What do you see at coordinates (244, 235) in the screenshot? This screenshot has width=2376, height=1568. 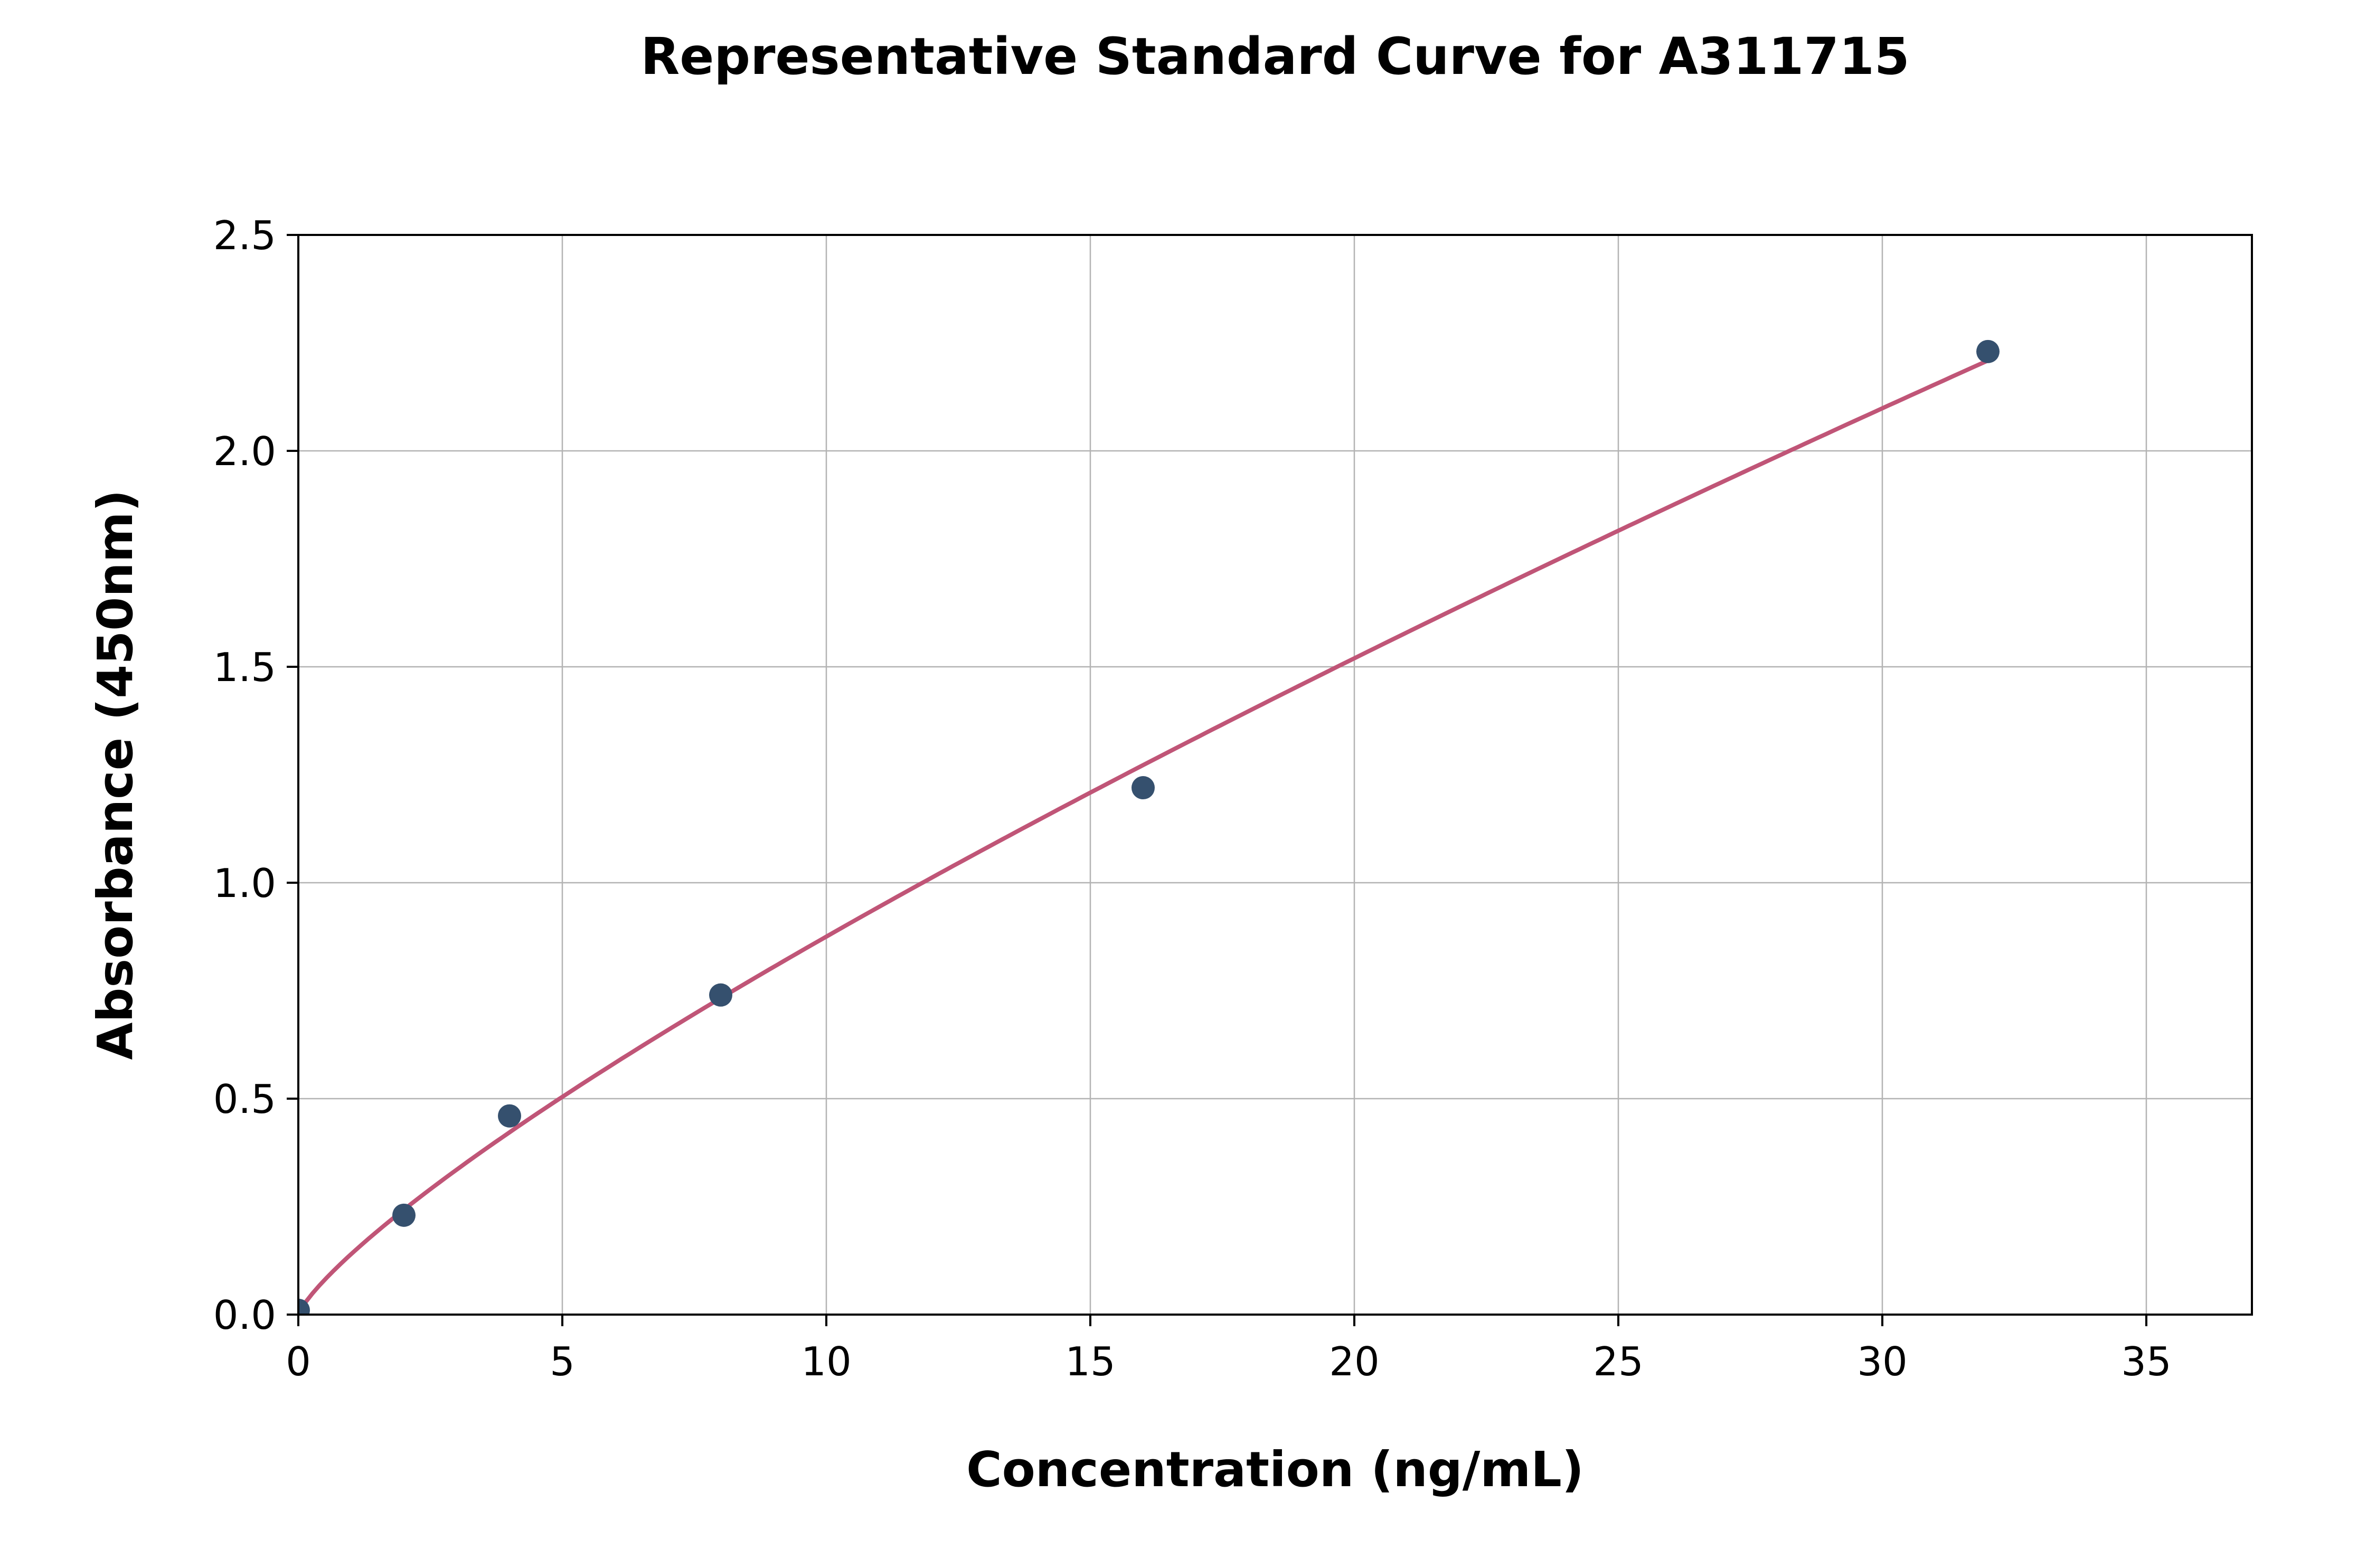 I see `y-tick-label: 2.5` at bounding box center [244, 235].